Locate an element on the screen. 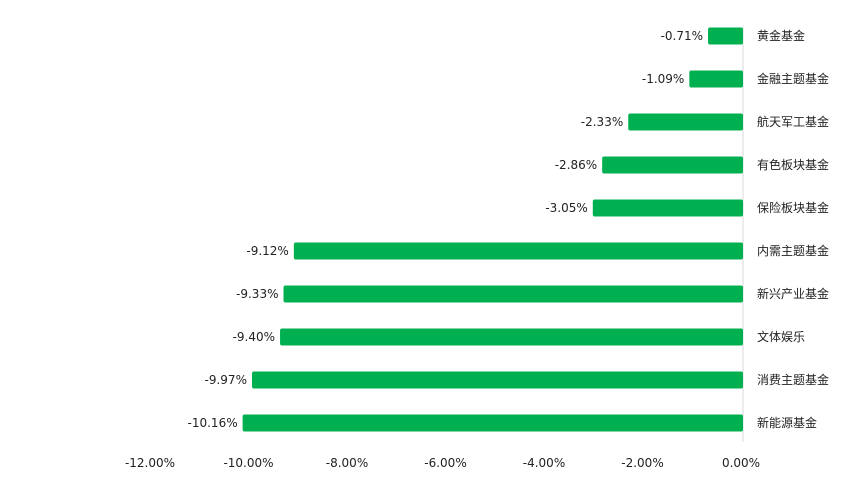  x-tick-label: -8.00% is located at coordinates (347, 463).